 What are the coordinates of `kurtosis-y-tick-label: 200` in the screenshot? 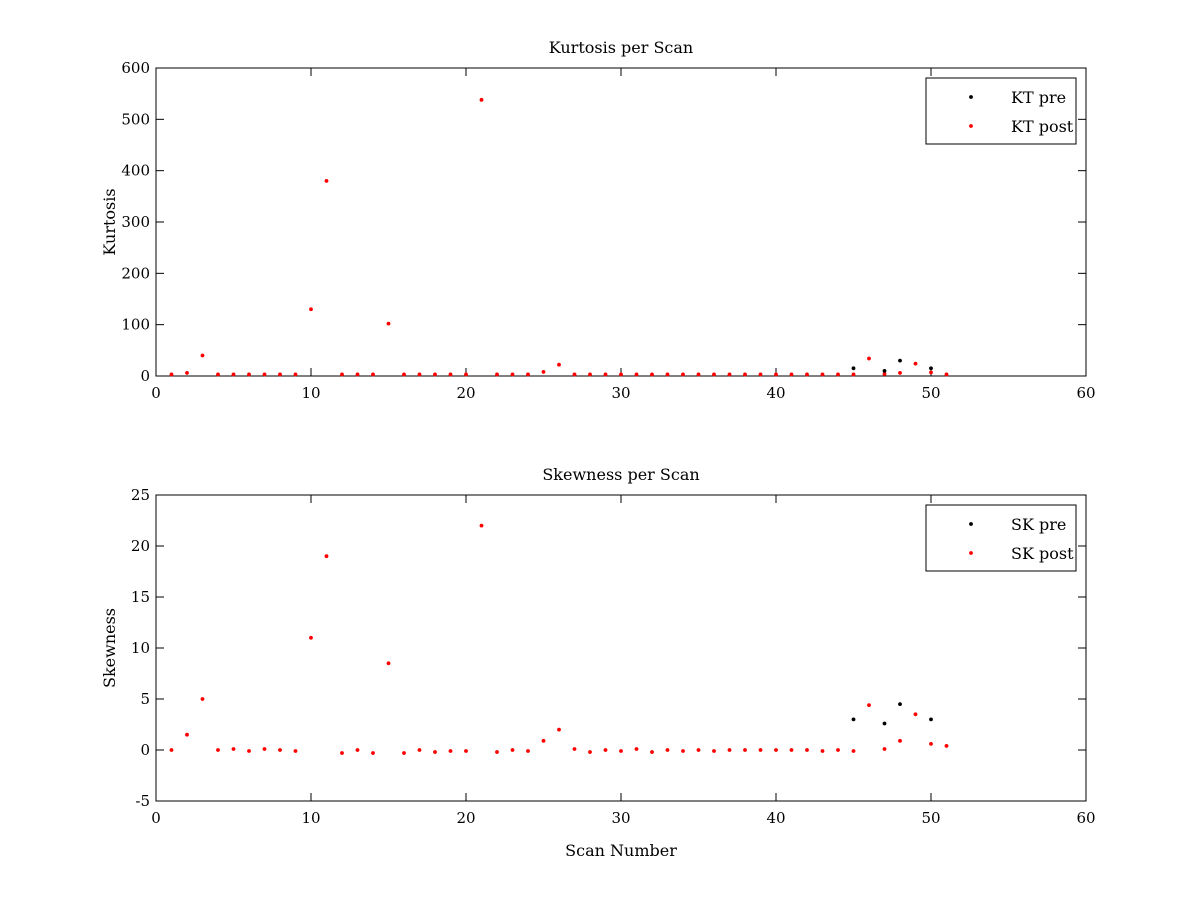 It's located at (135, 273).